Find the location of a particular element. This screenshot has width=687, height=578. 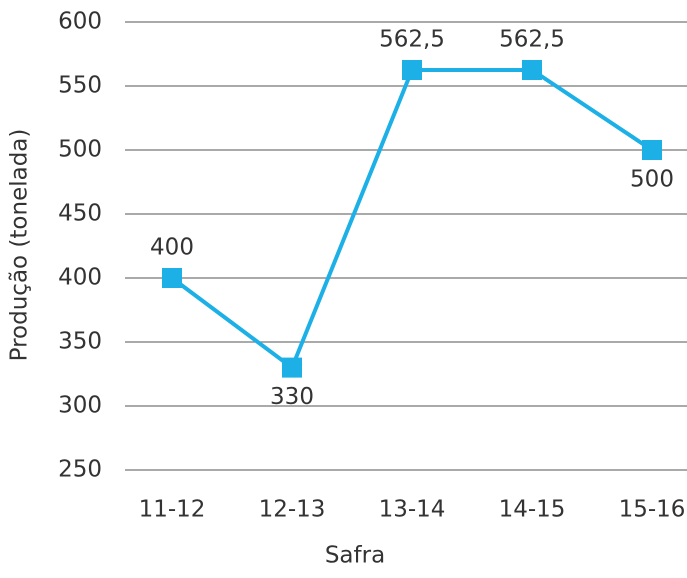

y-tick-label: 450 is located at coordinates (80, 214).